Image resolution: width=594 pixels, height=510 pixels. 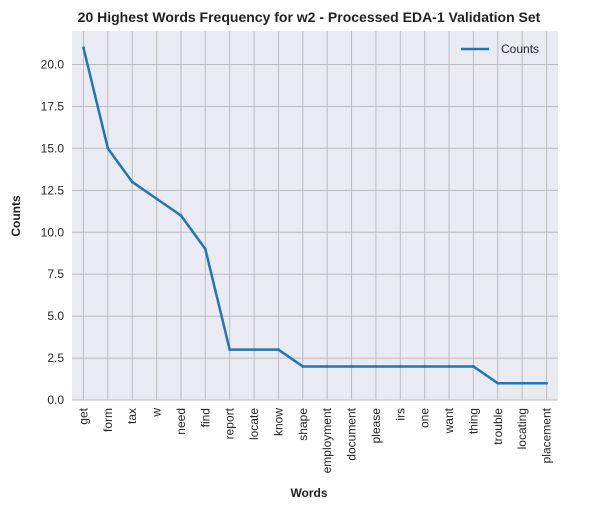 I want to click on x-tick-label: know, so click(x=278, y=422).